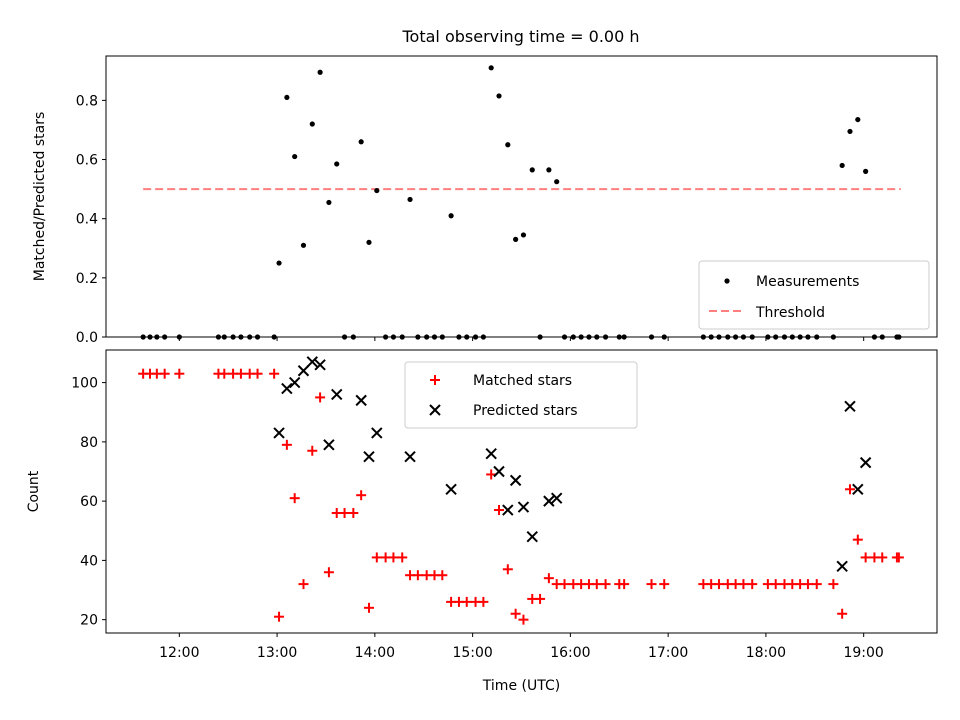 This screenshot has height=720, width=960. Describe the element at coordinates (34, 491) in the screenshot. I see `count-y-axis-label: Count` at that location.